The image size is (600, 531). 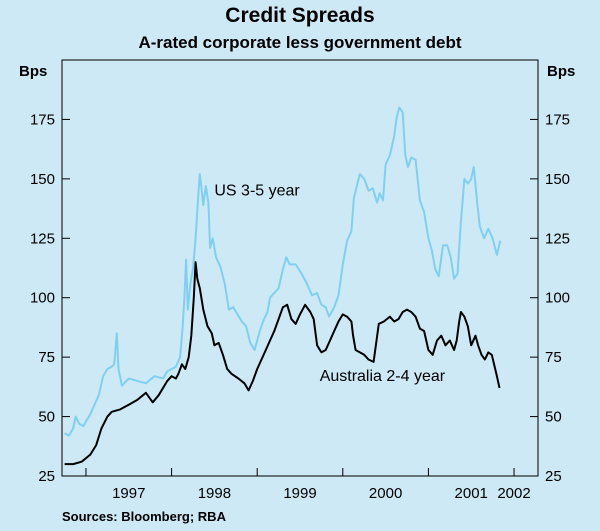 I want to click on y-tick-label-right: 75, so click(x=553, y=357).